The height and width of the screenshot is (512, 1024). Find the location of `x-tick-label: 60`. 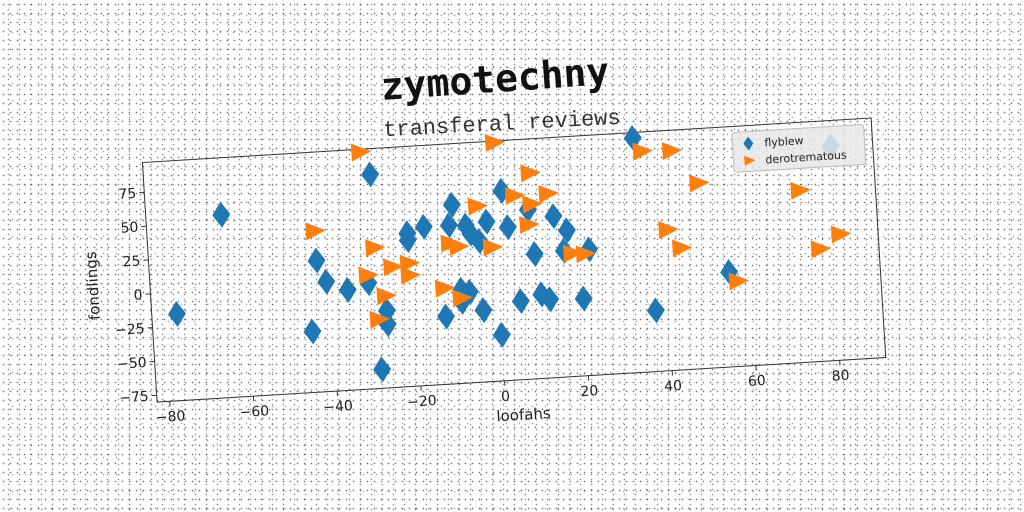

x-tick-label: 60 is located at coordinates (757, 381).